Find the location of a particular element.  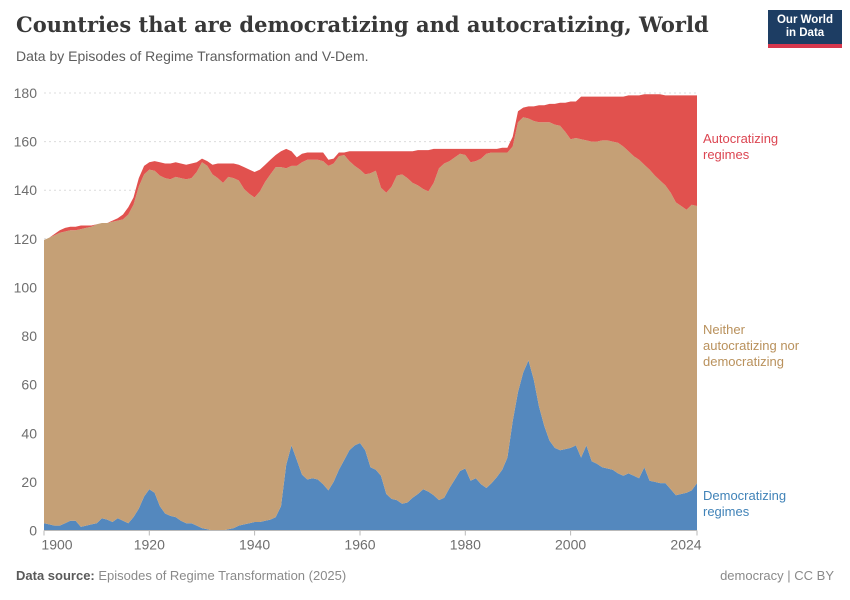

y-axis-tick-label: 100 is located at coordinates (26, 287).